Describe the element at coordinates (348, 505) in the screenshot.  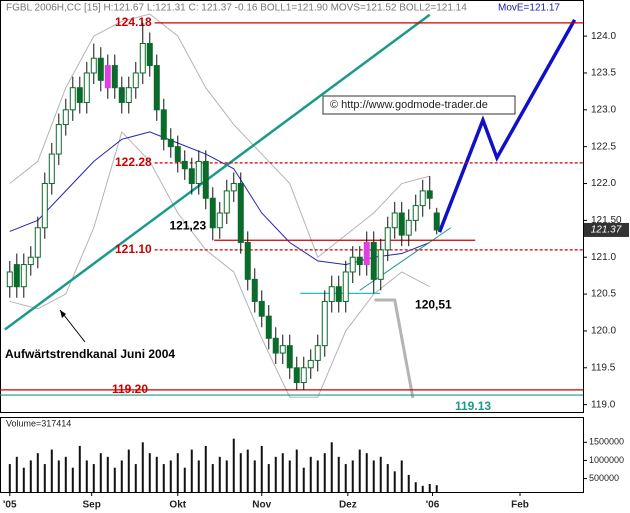
I see `x-tick-label: Dez` at that location.